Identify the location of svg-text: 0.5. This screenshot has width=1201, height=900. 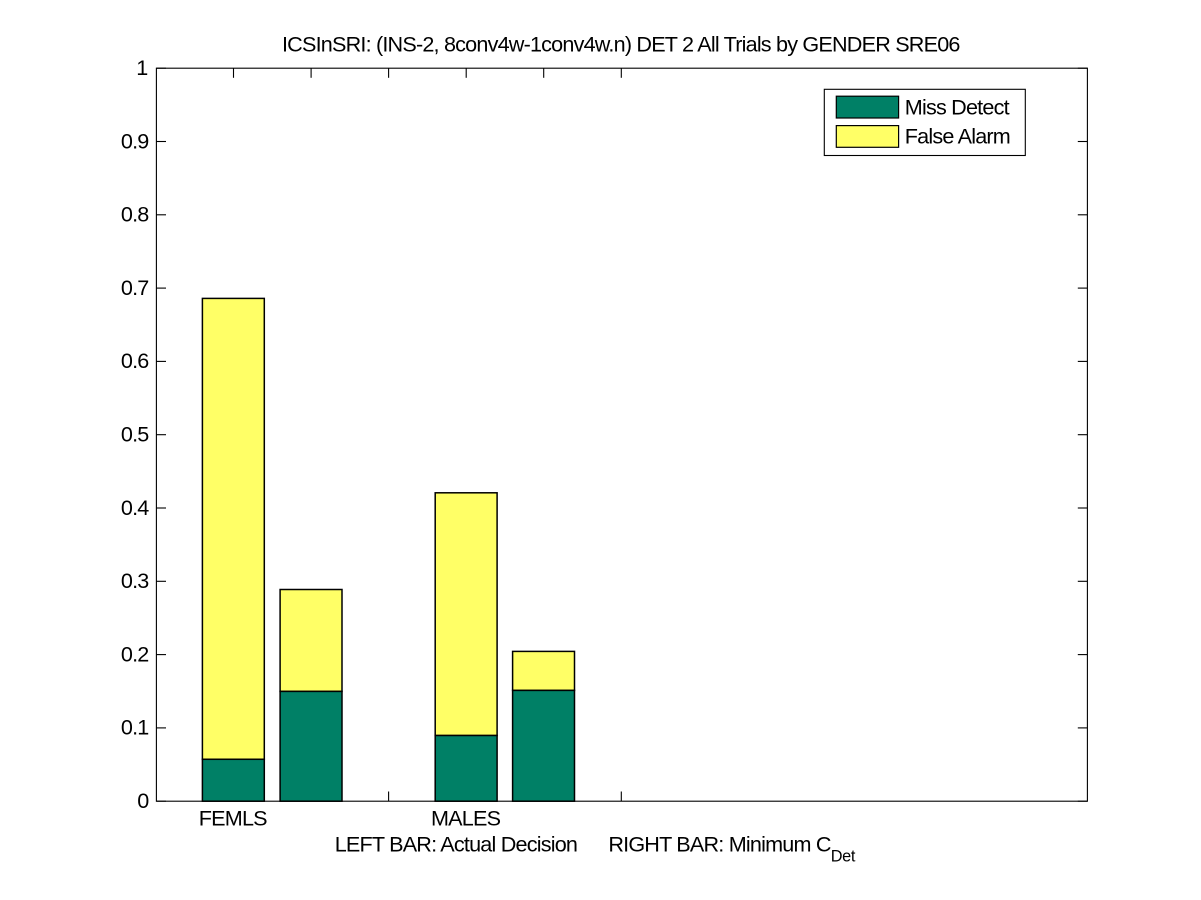
(135, 434).